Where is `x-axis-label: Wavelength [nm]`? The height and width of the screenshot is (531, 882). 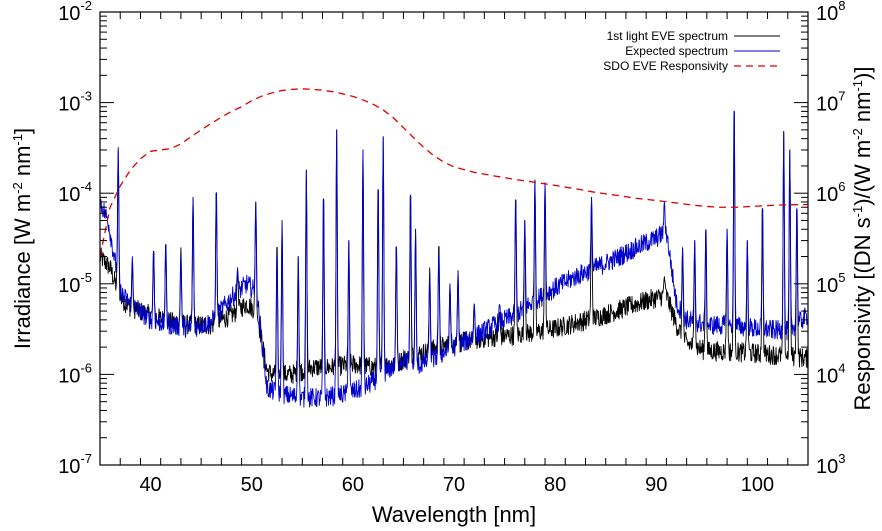 x-axis-label: Wavelength [nm] is located at coordinates (454, 514).